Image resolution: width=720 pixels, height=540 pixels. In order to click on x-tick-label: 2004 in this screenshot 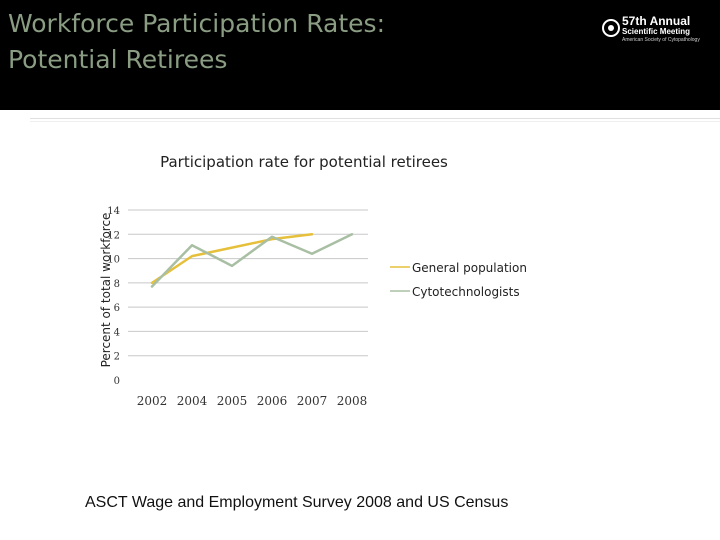, I will do `click(192, 401)`.